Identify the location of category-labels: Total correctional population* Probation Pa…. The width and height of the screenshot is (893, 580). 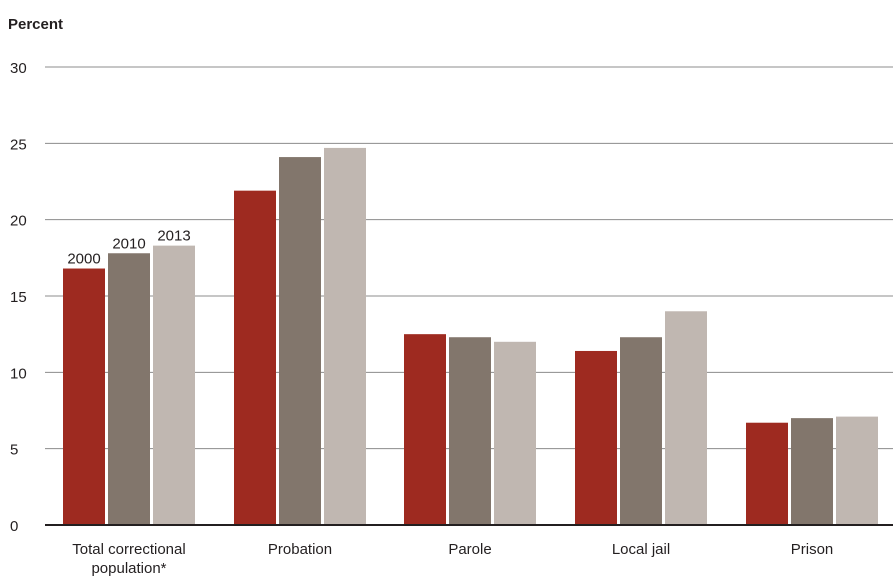
(452, 559).